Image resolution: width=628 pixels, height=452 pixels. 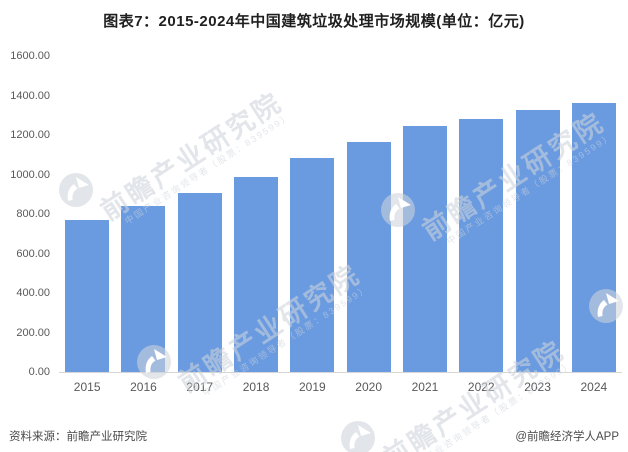 I want to click on footer: 资料来源：前瞻产业研究院 @前瞻经济学人APP, so click(x=314, y=436).